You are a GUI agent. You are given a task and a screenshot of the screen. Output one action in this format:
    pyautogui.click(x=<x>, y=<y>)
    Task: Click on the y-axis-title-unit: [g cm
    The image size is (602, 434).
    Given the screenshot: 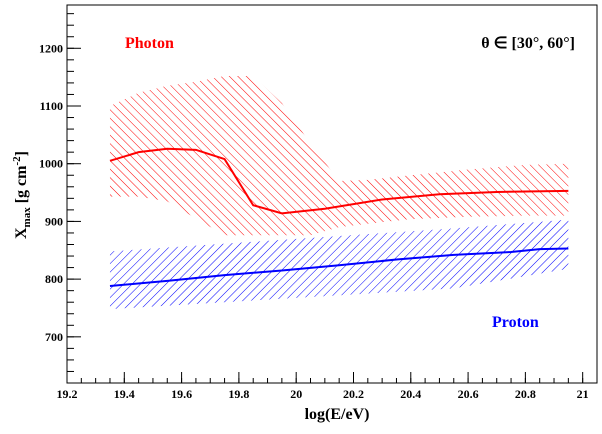 What is the action you would take?
    pyautogui.click(x=21, y=186)
    